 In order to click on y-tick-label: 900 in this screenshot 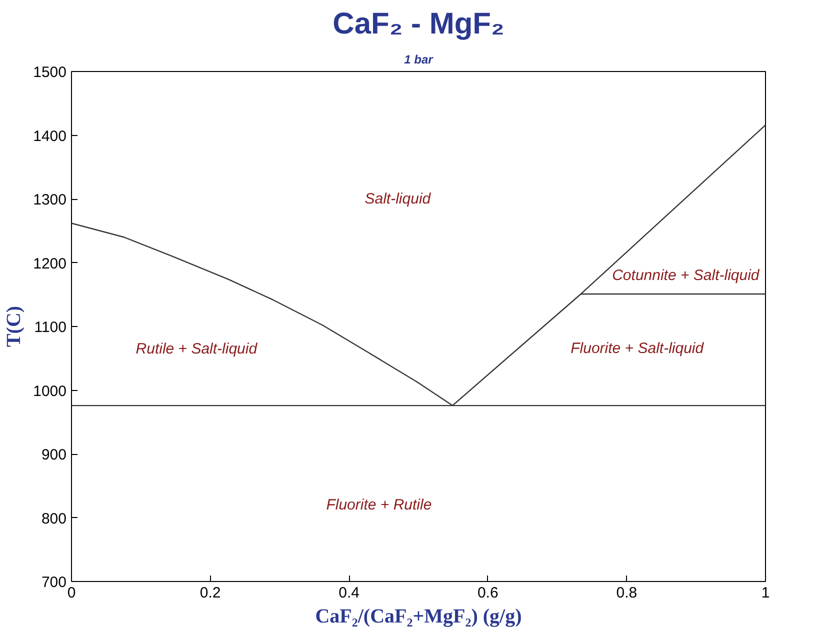, I will do `click(54, 455)`.